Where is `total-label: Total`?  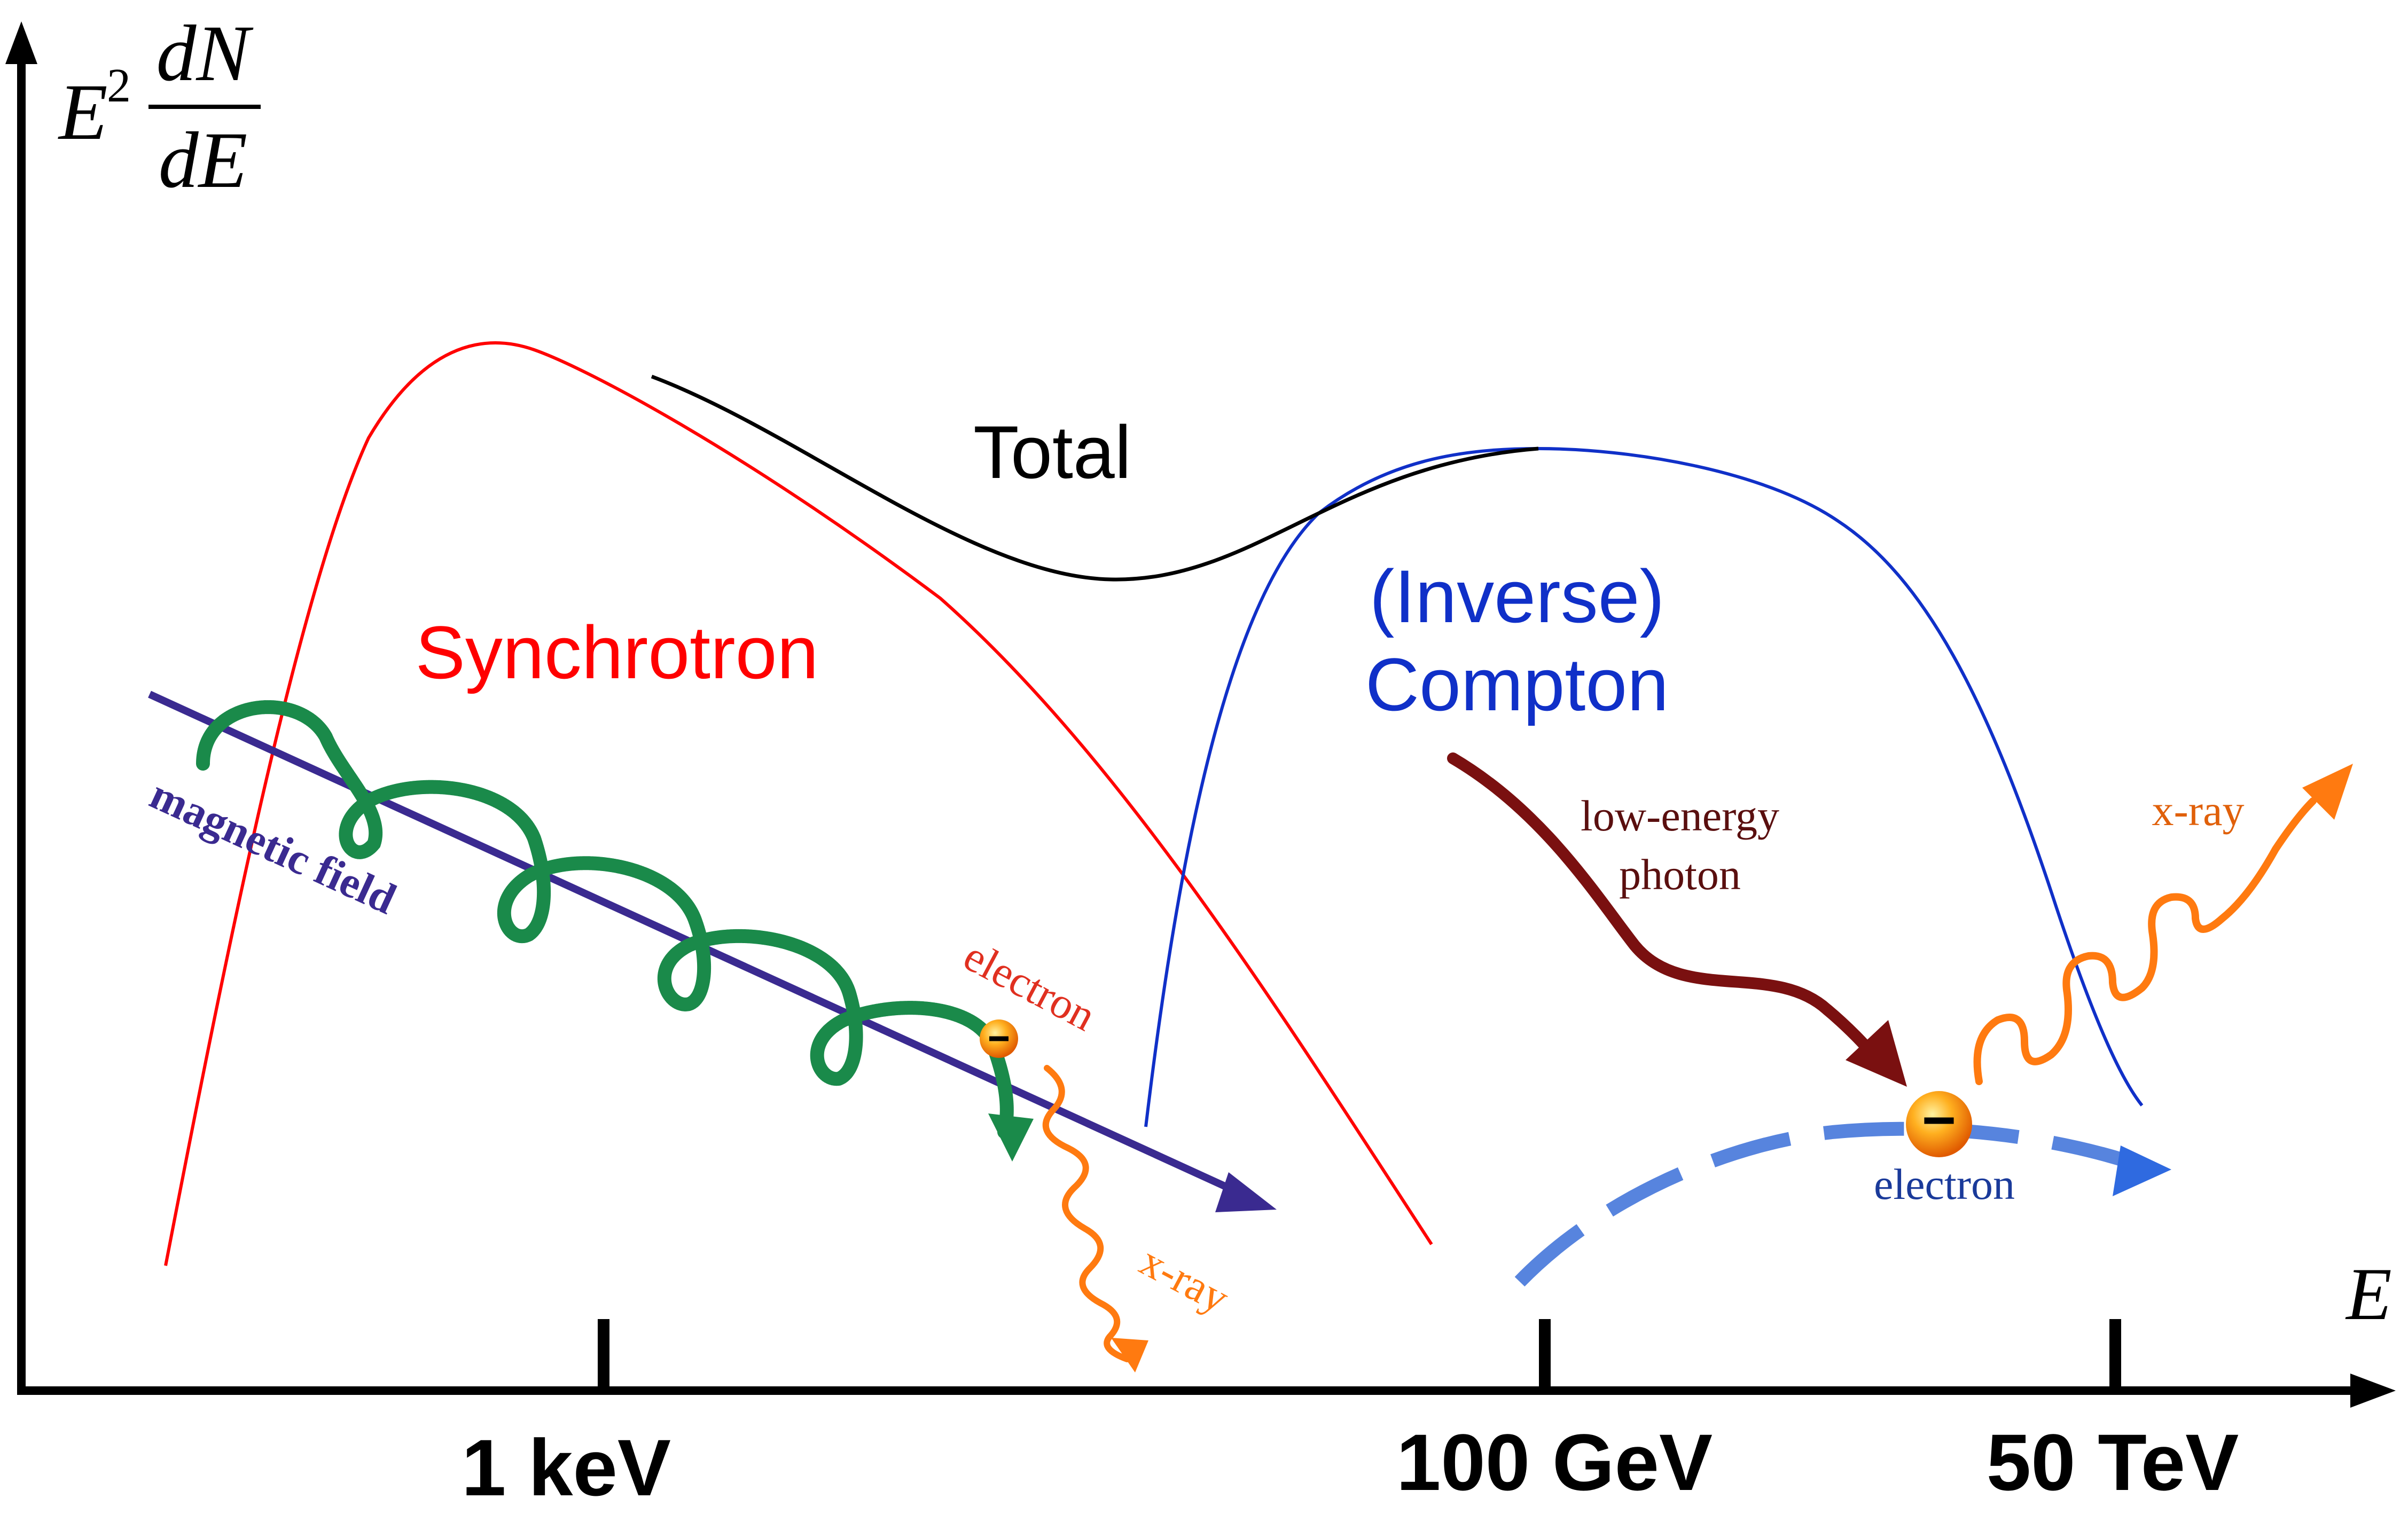
total-label: Total is located at coordinates (1052, 452).